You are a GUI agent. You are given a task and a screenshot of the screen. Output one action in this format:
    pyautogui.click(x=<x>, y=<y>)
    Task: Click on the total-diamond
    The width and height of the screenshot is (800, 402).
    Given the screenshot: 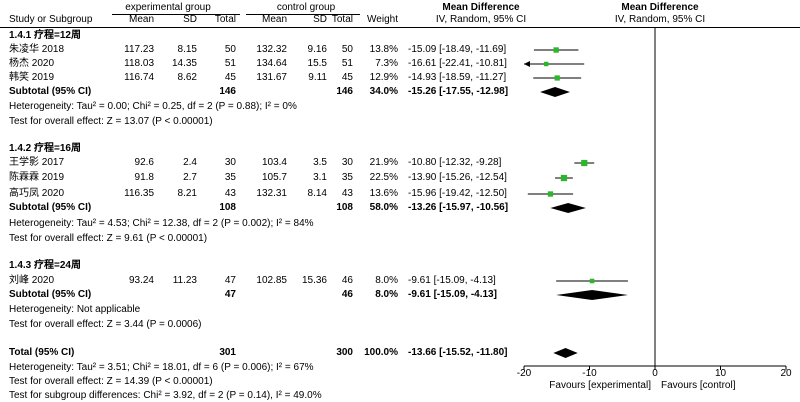 What is the action you would take?
    pyautogui.click(x=565, y=353)
    